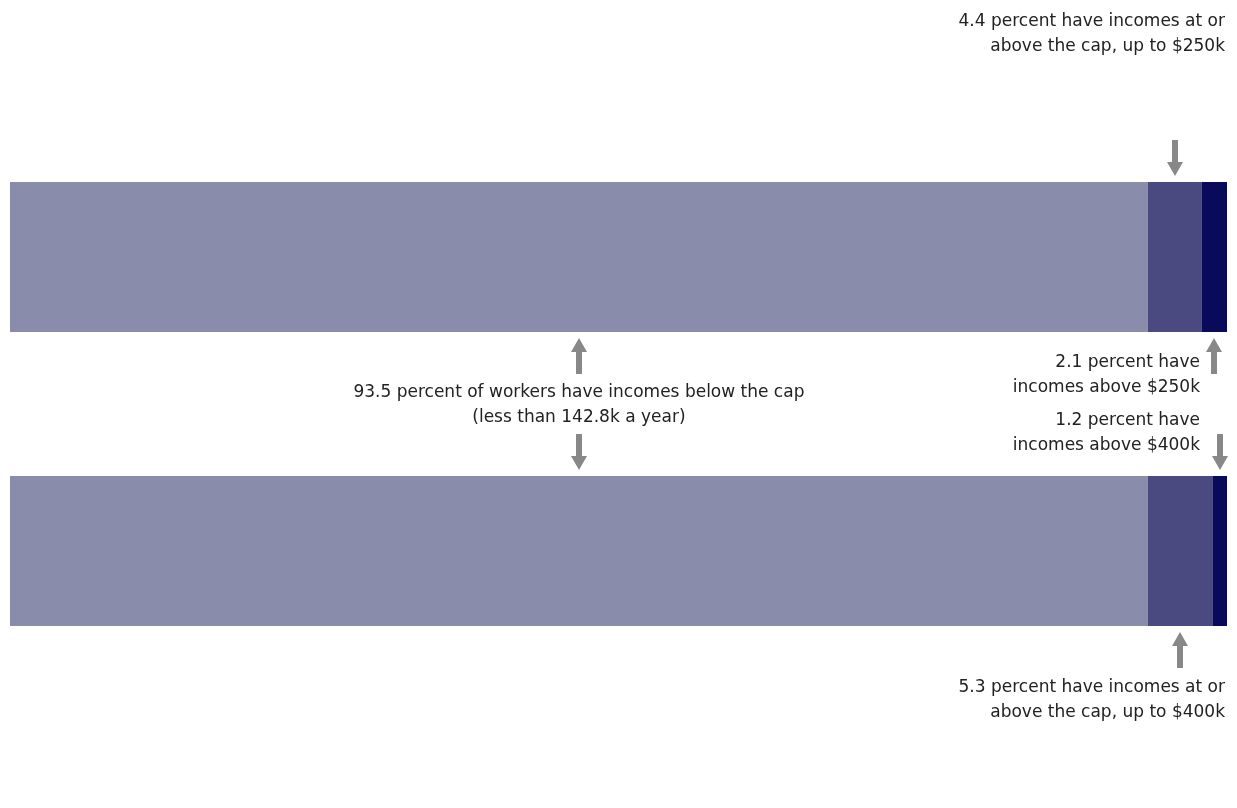 Image resolution: width=1237 pixels, height=808 pixels. Describe the element at coordinates (579, 404) in the screenshot. I see `annotation: 93.5 percent of workers have incomes below the cap (less than 142.8k a year)` at that location.